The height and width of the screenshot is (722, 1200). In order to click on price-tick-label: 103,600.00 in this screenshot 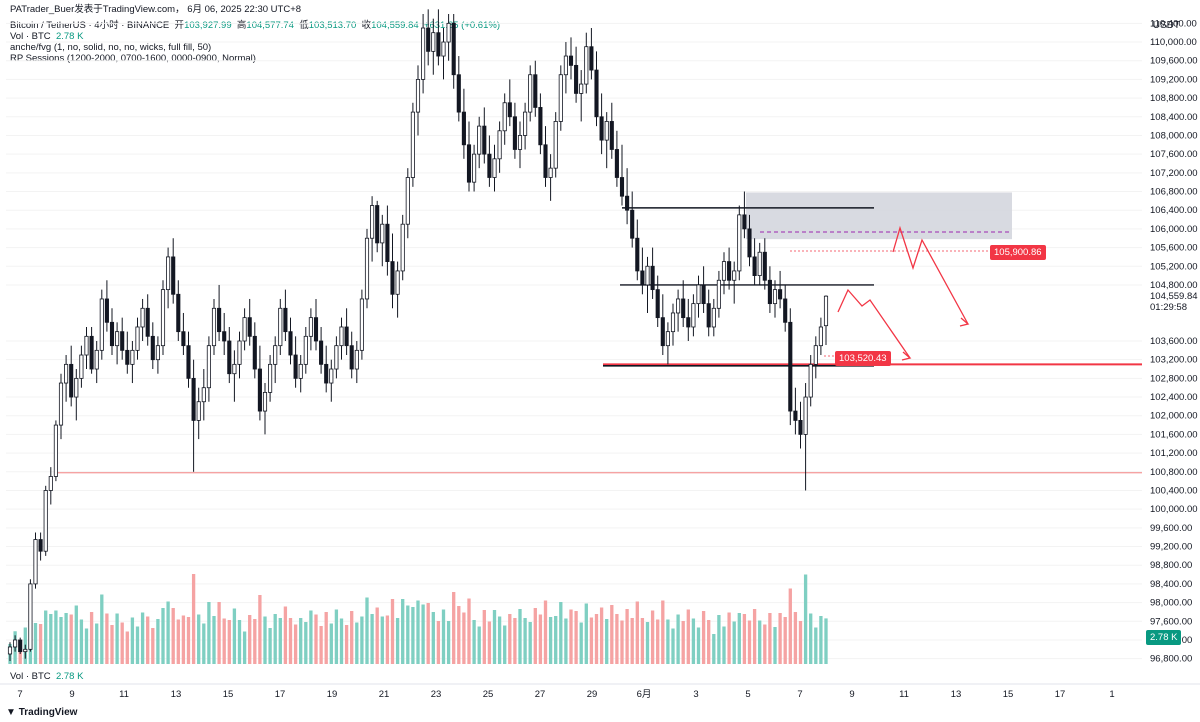, I will do `click(1174, 341)`.